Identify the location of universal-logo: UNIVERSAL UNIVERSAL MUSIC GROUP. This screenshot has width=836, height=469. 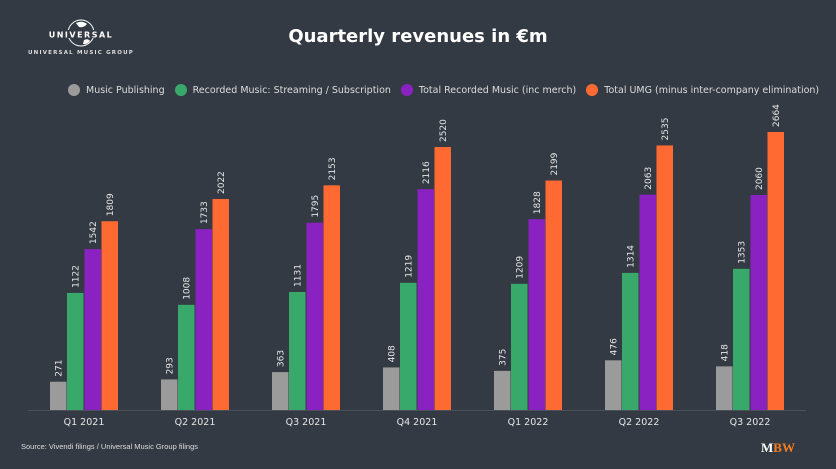
(81, 36).